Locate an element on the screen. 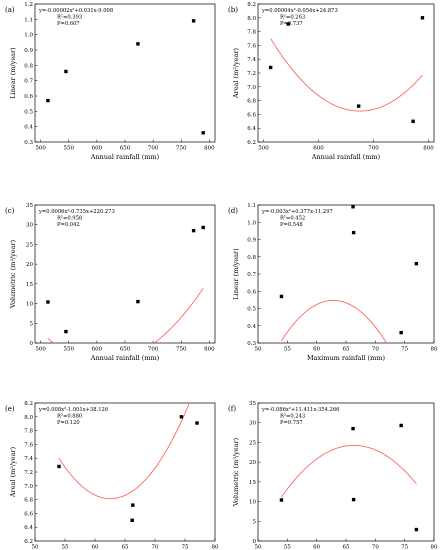  fit-annotation-line: y=0.0006x²-0.735x+220.273 is located at coordinates (76, 212).